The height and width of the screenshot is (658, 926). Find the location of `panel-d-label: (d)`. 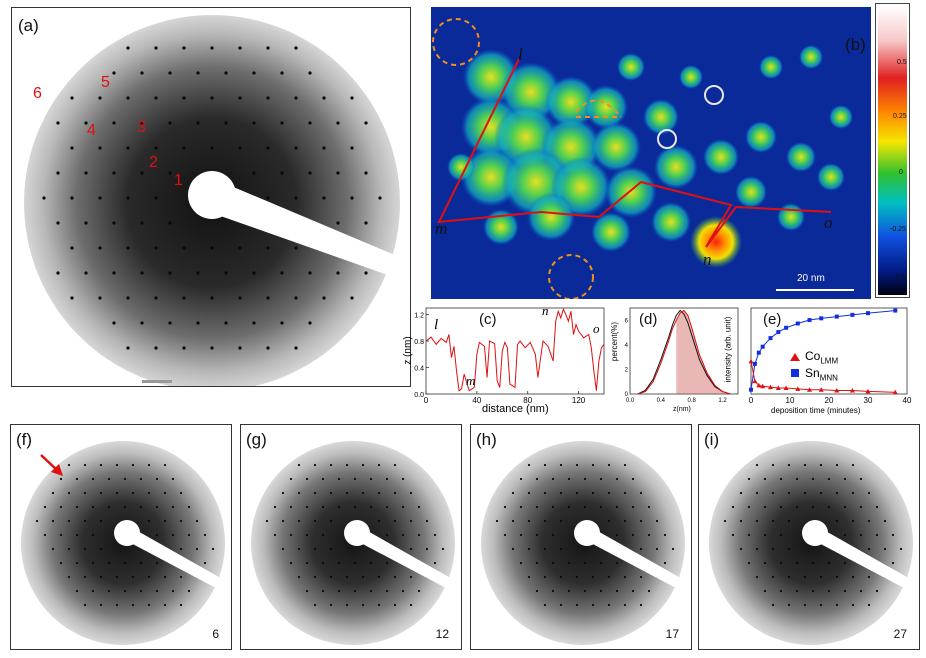

panel-d-label: (d) is located at coordinates (648, 319).